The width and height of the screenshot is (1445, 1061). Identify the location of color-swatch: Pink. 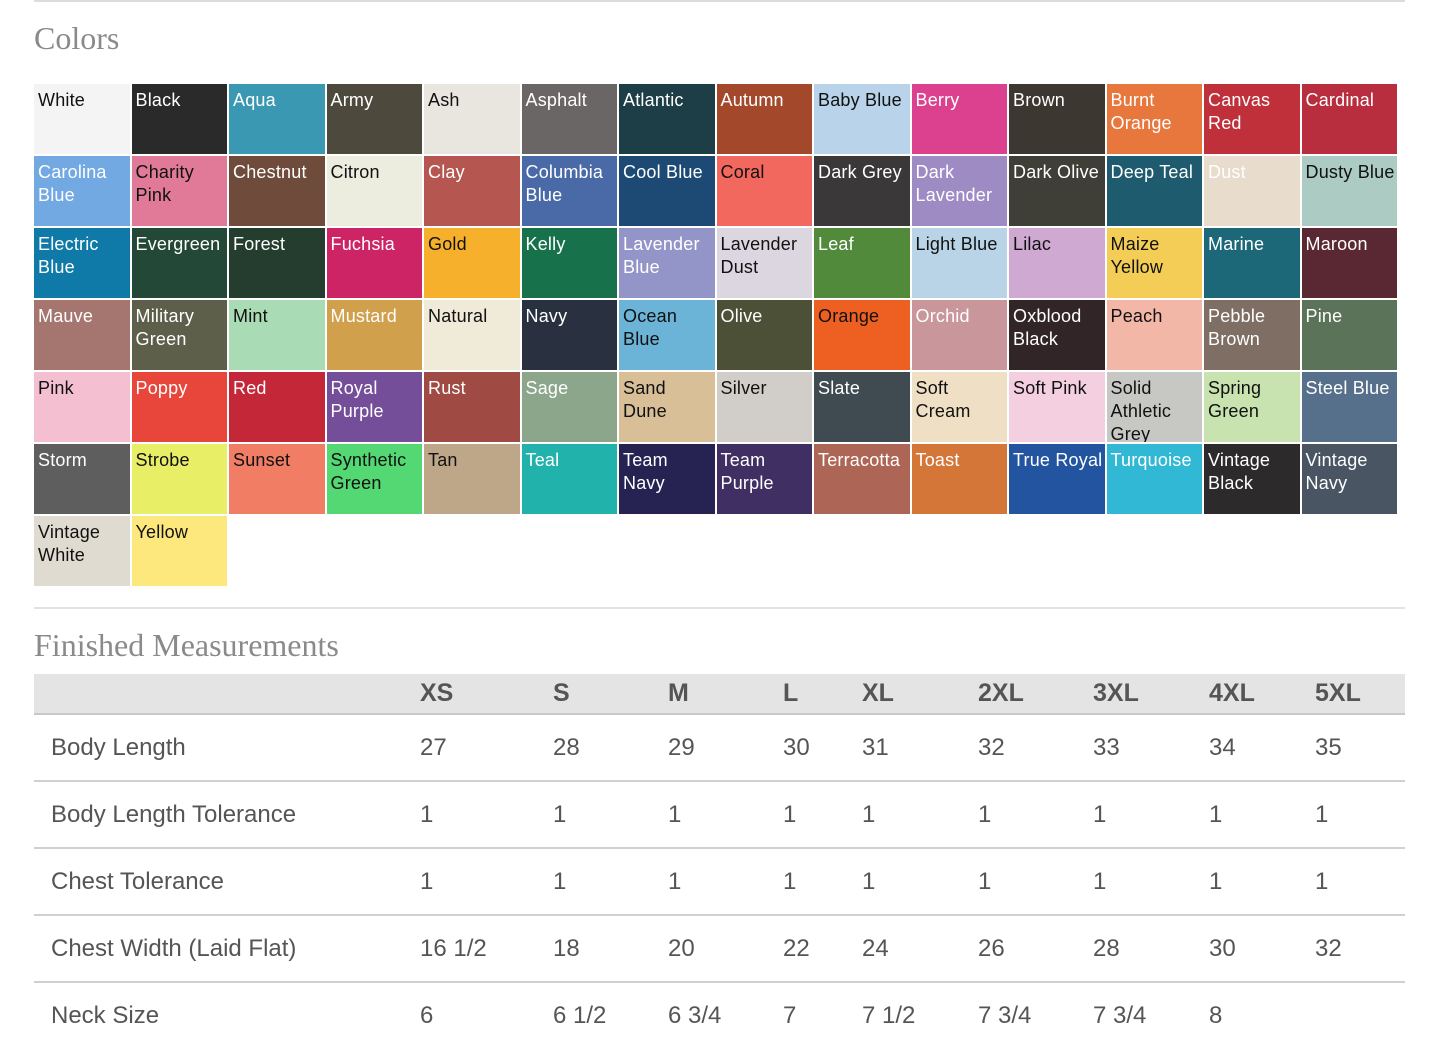
(82, 407).